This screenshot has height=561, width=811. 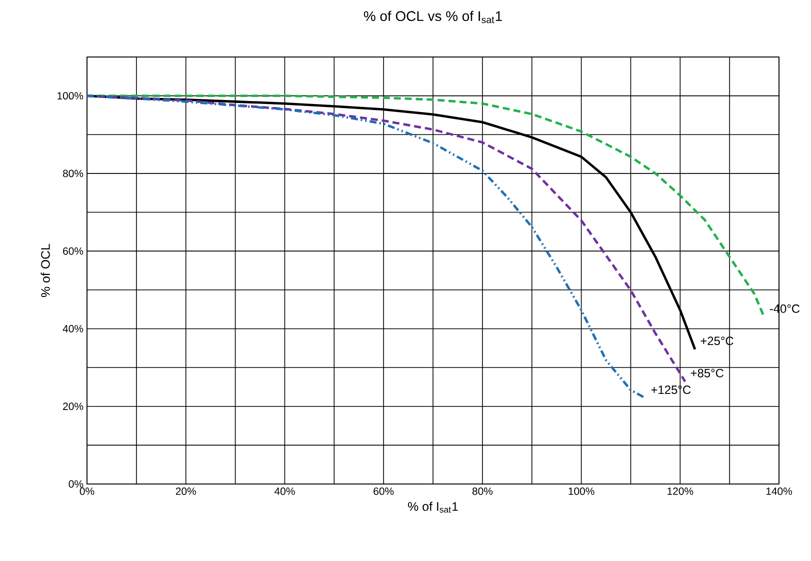 What do you see at coordinates (384, 491) in the screenshot?
I see `x-tick-label: 60%` at bounding box center [384, 491].